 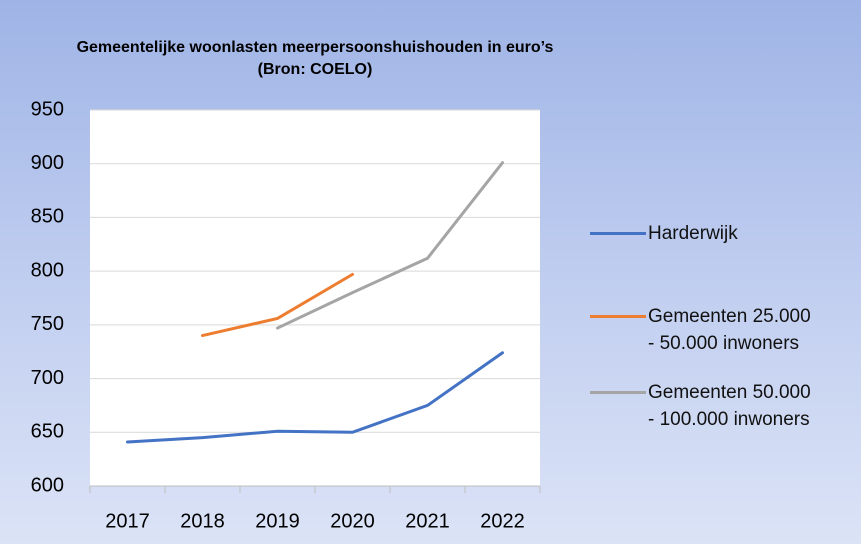 I want to click on x-tick-label: 2018, so click(x=202, y=521).